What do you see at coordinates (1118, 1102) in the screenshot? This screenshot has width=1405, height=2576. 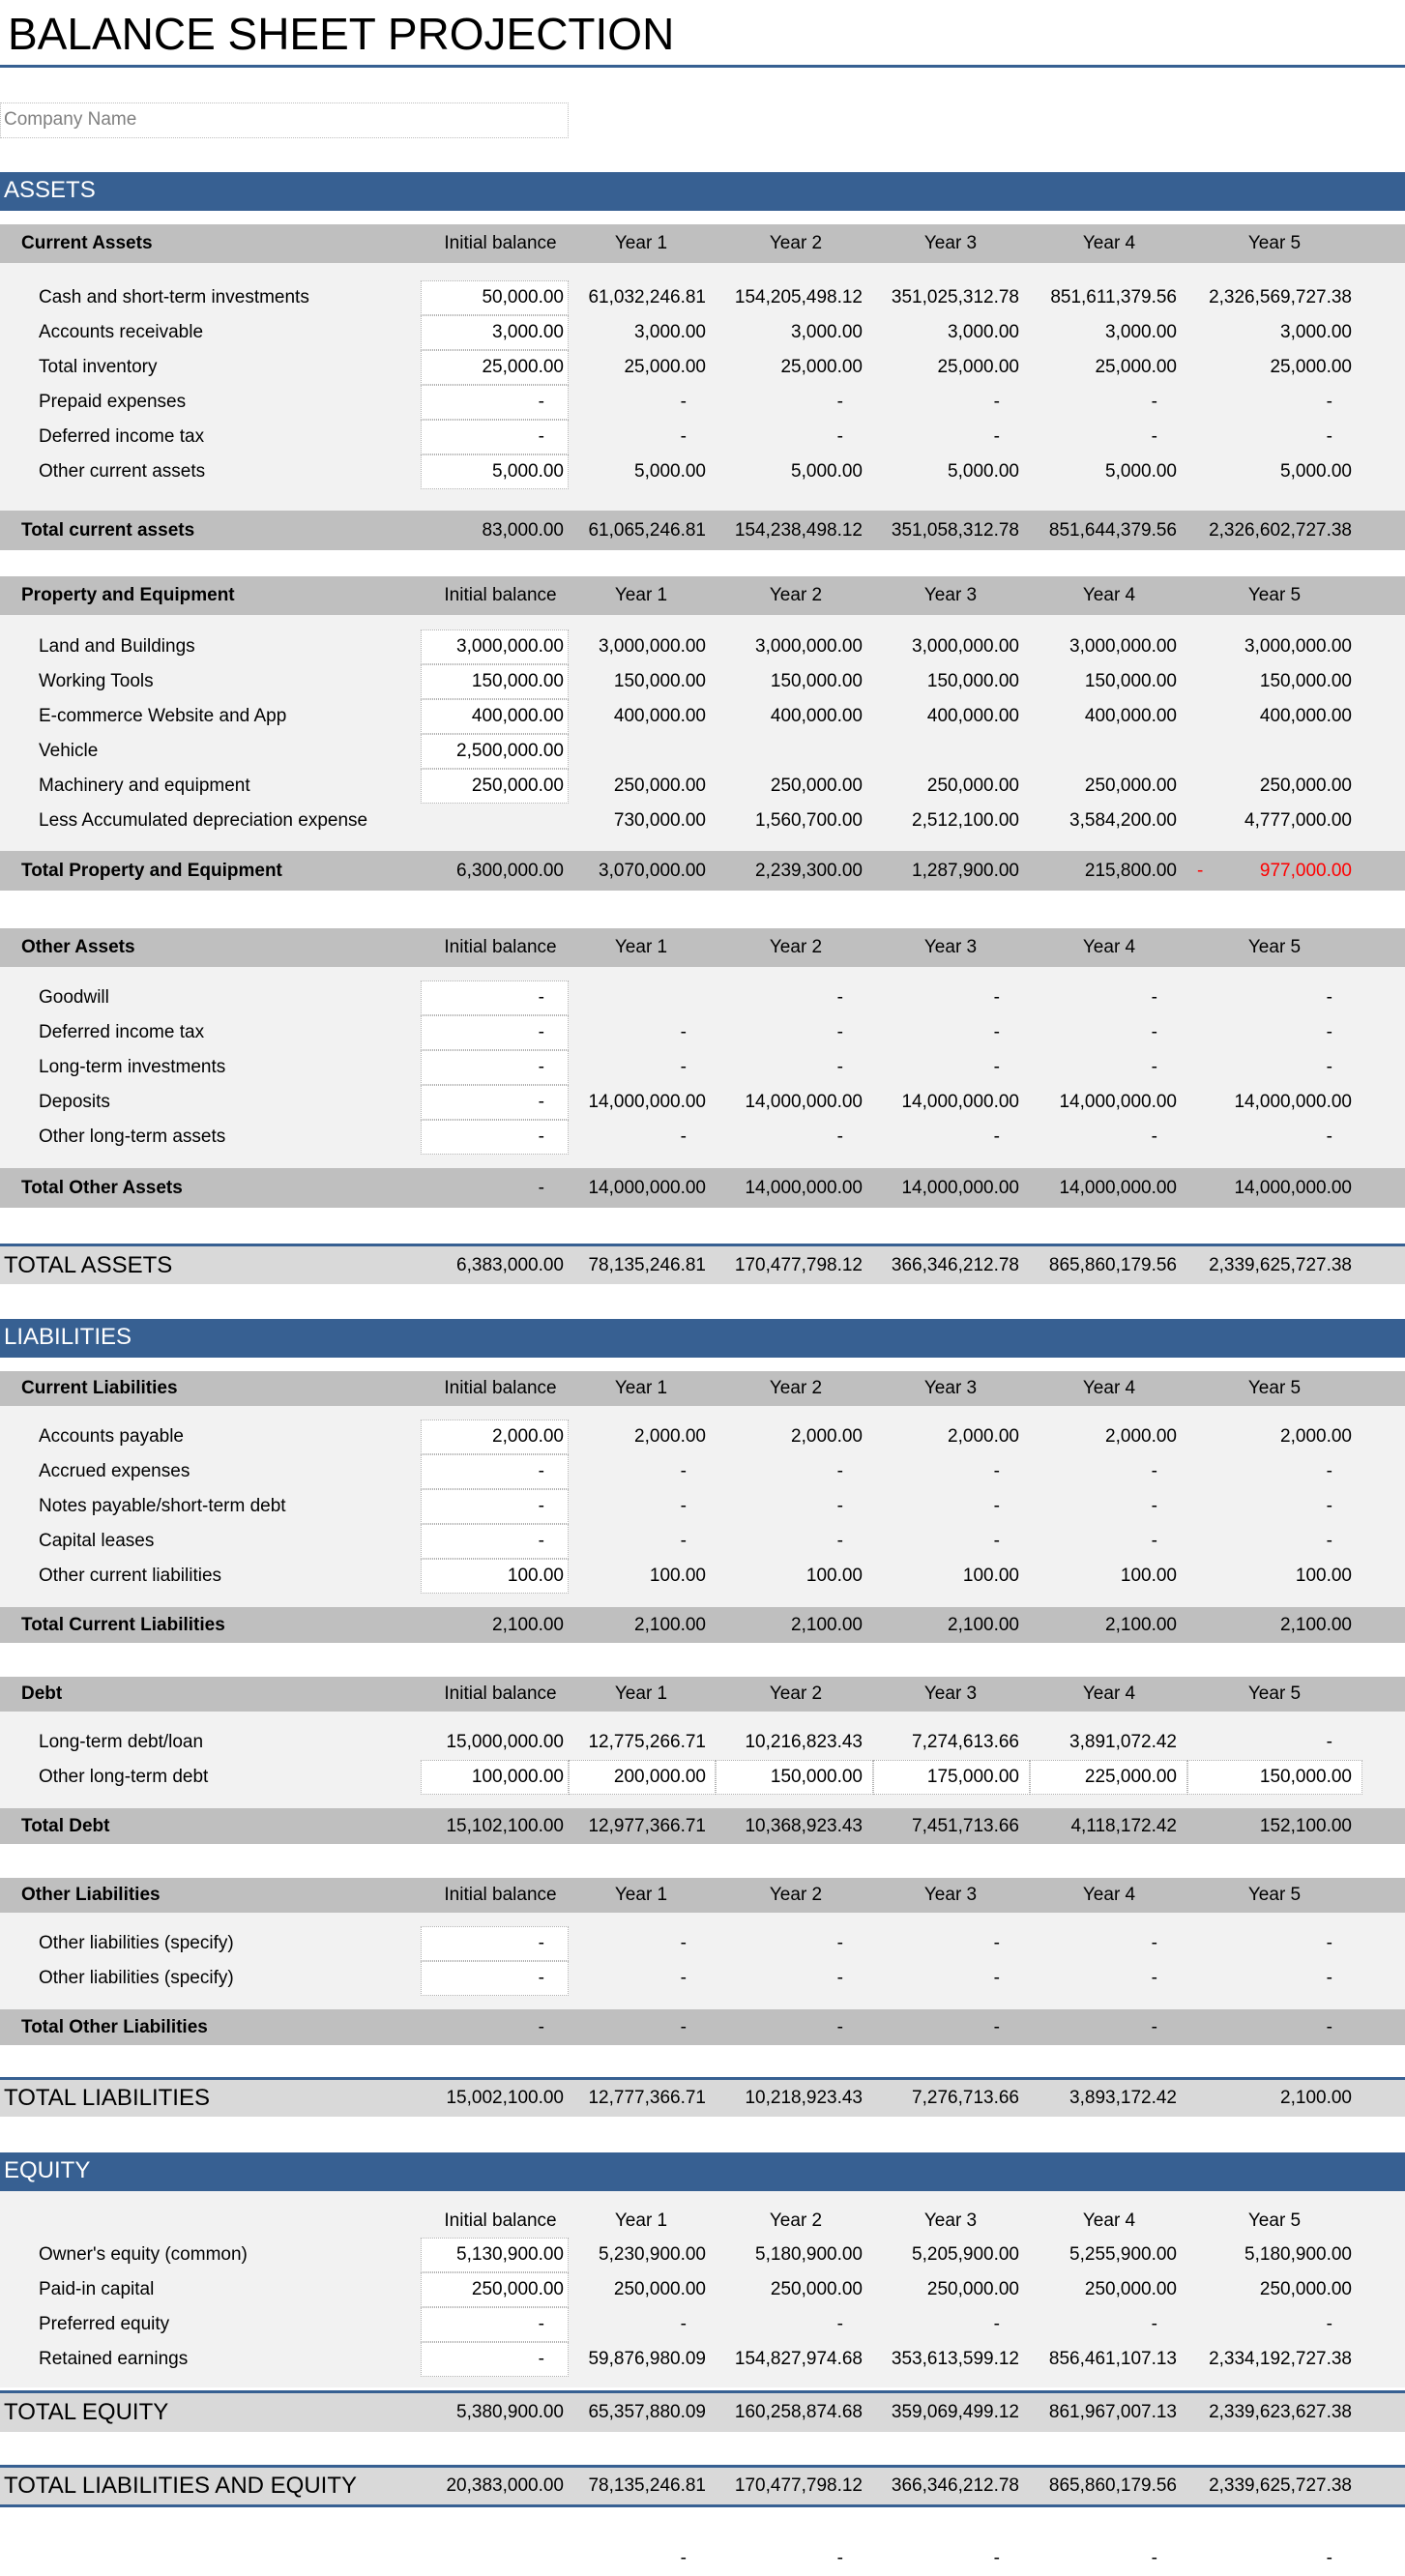 I see `year-4-value: 14,000,000.00` at bounding box center [1118, 1102].